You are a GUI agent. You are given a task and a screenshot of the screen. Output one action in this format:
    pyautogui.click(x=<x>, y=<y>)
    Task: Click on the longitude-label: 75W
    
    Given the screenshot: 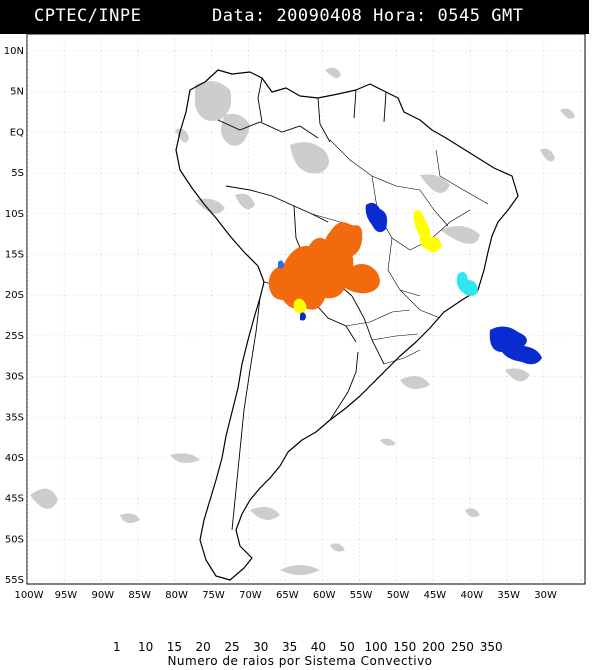 What is the action you would take?
    pyautogui.click(x=213, y=595)
    